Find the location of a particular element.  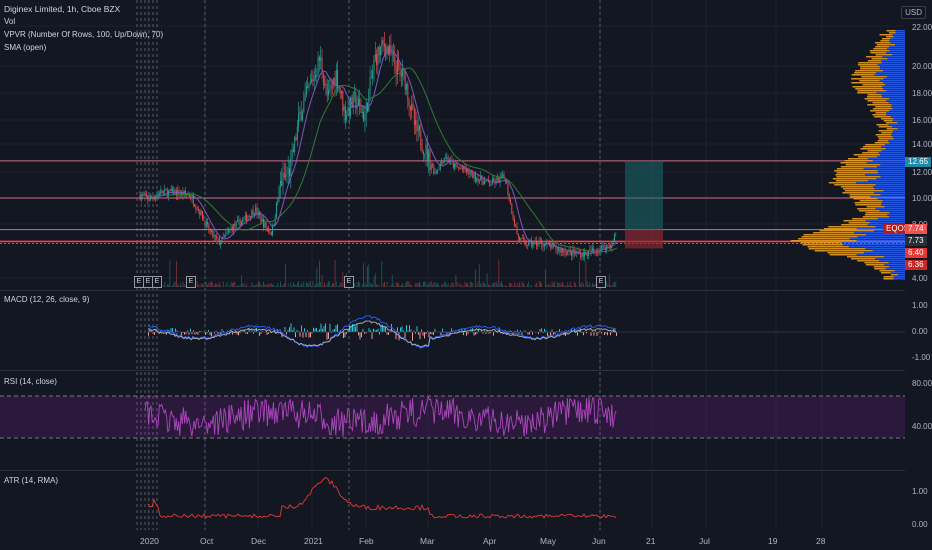

currency-button: USD is located at coordinates (913, 12).